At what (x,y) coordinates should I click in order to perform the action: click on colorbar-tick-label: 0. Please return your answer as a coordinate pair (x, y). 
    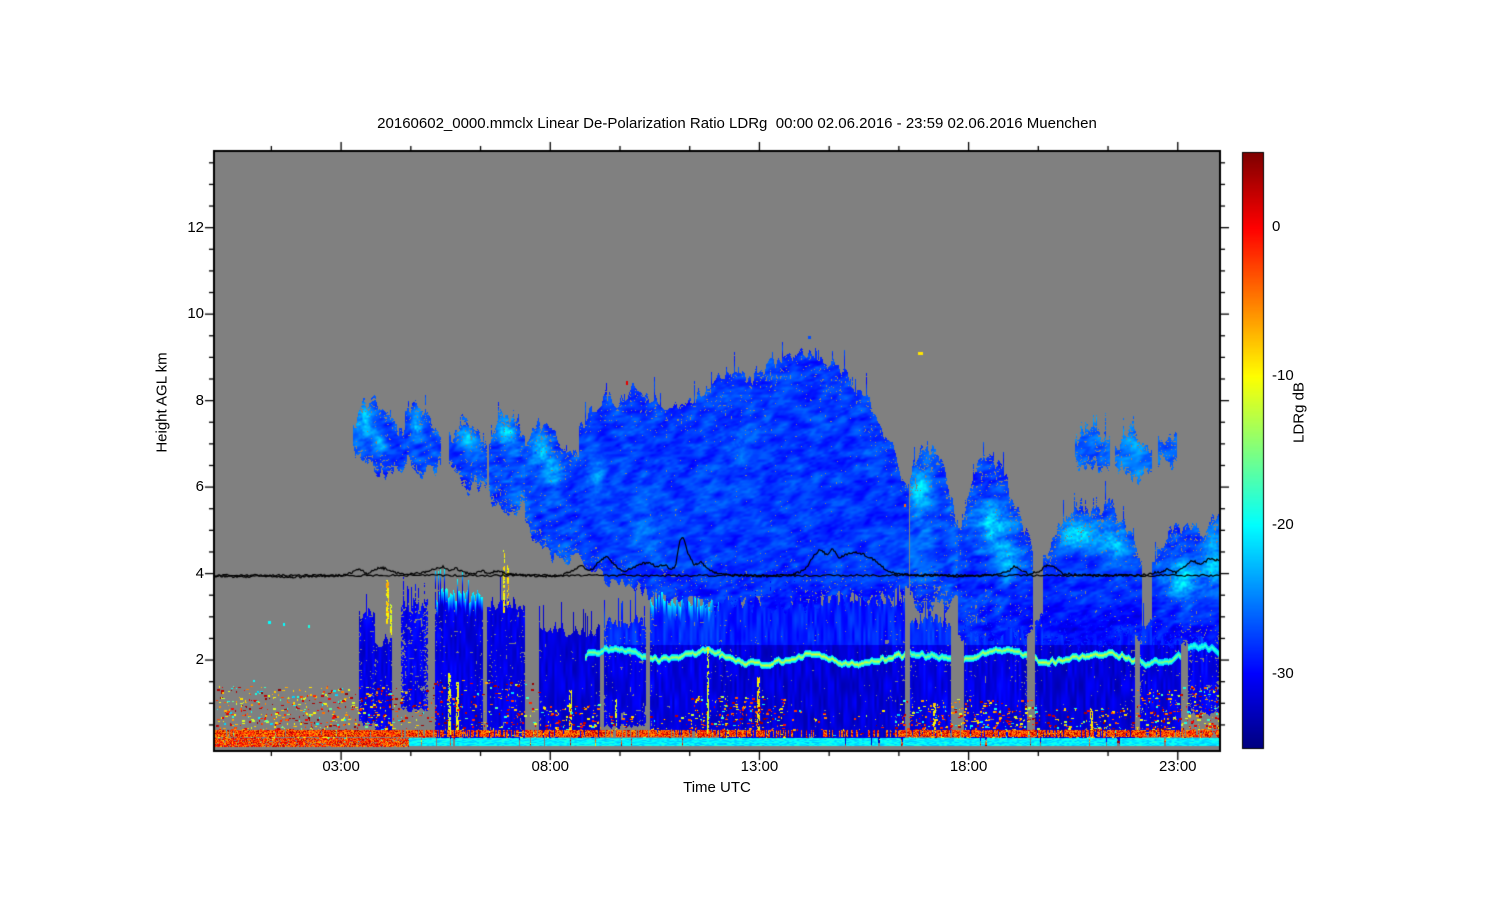
    Looking at the image, I should click on (1276, 227).